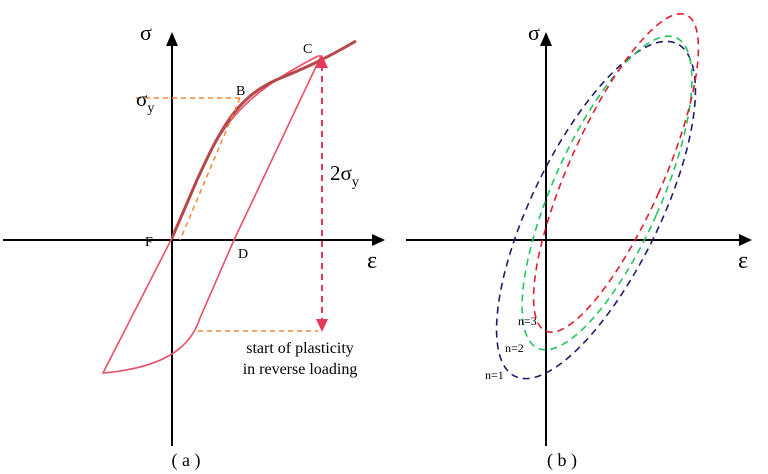 This screenshot has height=474, width=768. I want to click on point-c-label: C, so click(307, 49).